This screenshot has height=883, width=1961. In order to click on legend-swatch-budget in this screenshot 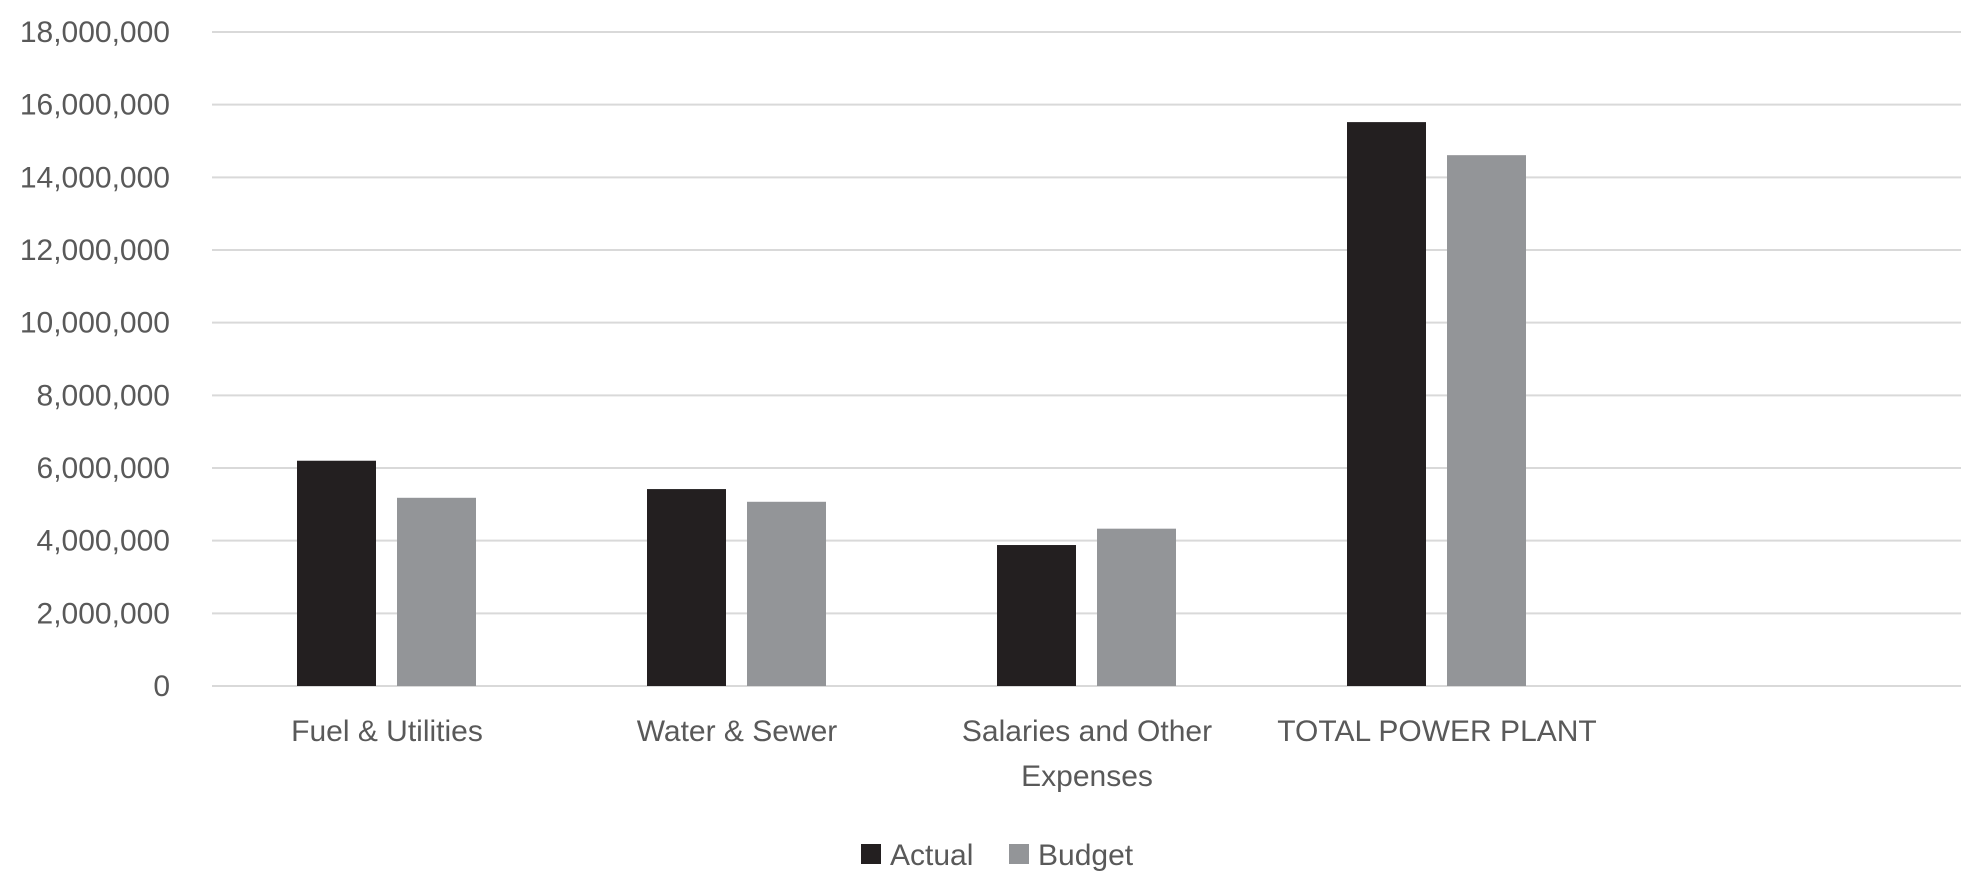, I will do `click(1019, 854)`.